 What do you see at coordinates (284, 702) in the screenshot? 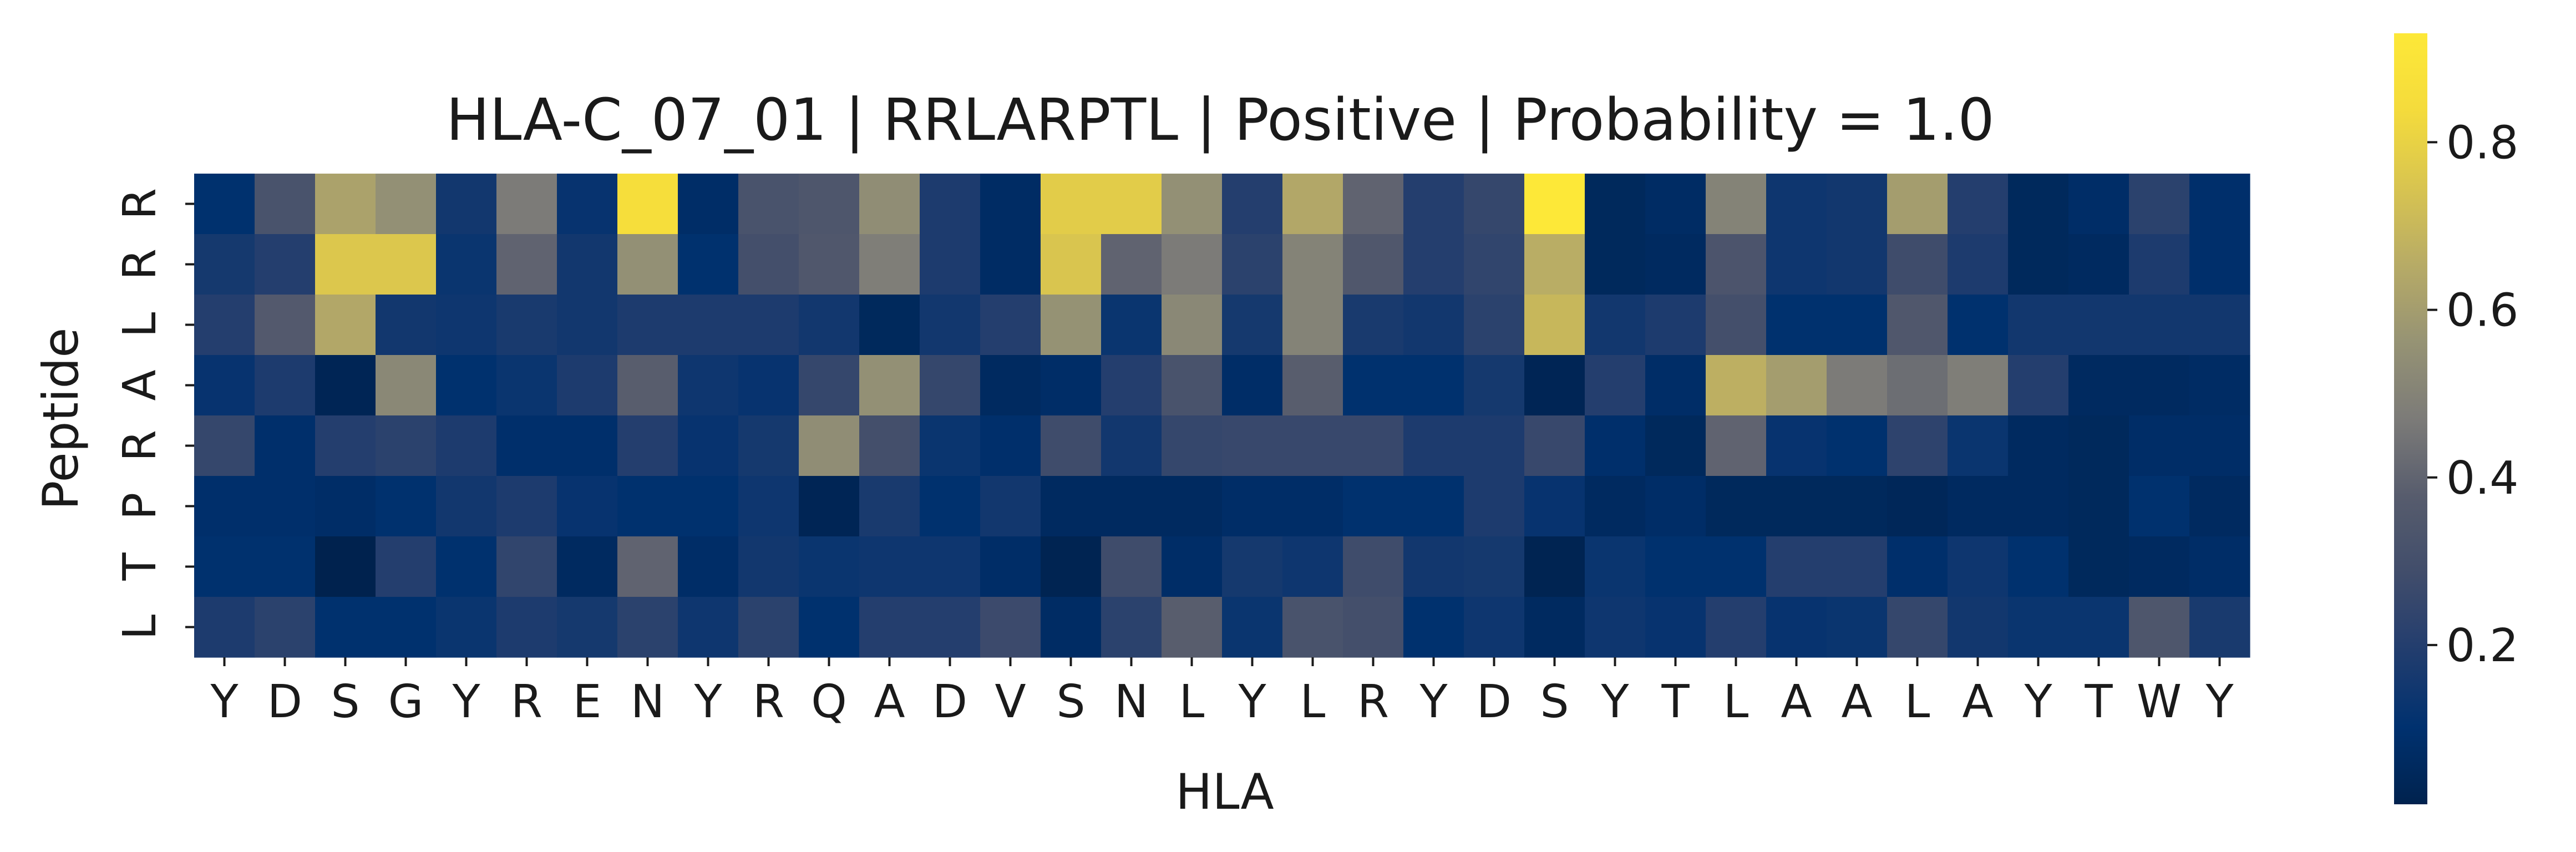
I see `x-tick-label: D` at bounding box center [284, 702].